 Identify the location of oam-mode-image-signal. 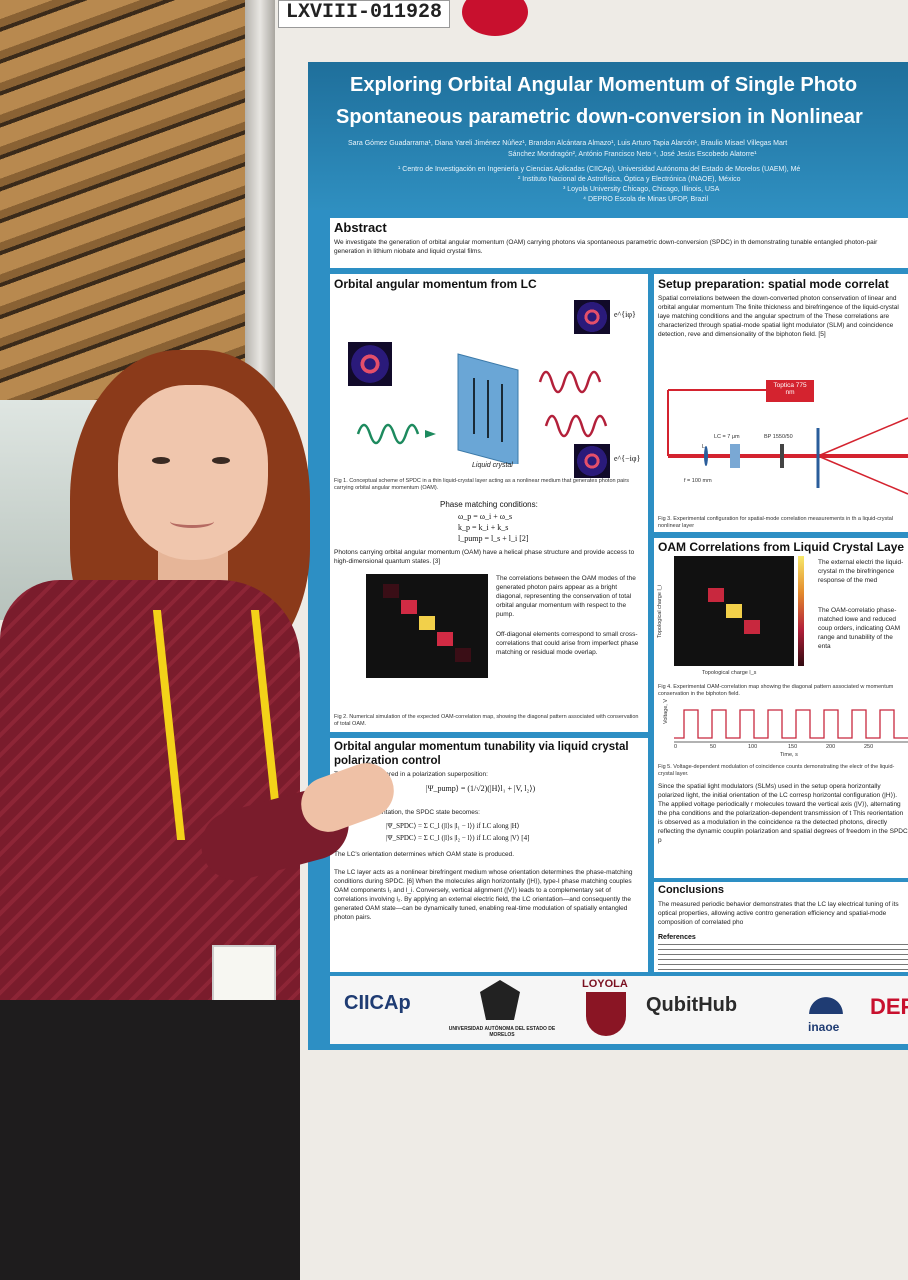
(592, 317).